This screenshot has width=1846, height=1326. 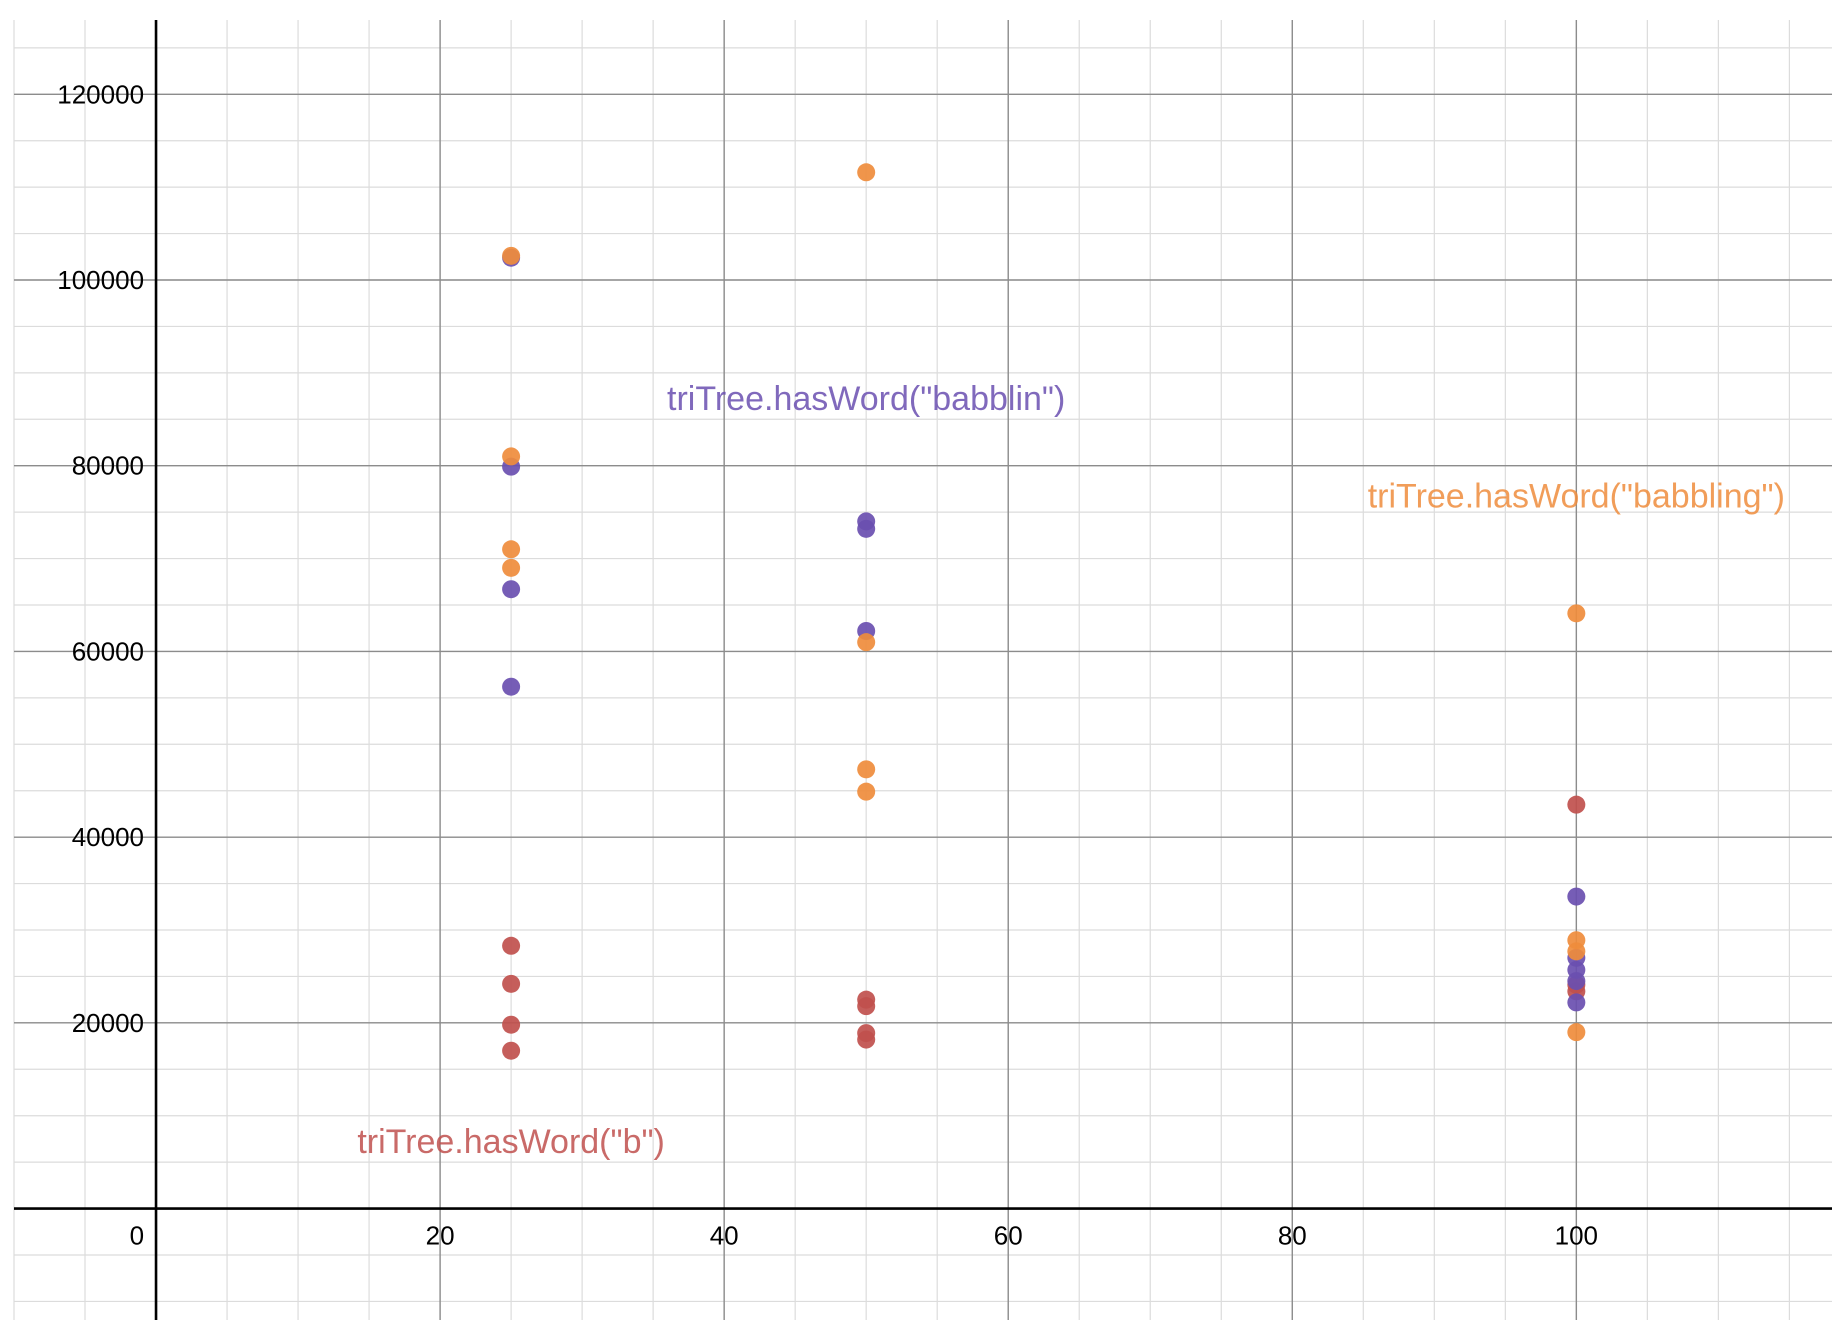 I want to click on x-tick-label: 80, so click(x=1292, y=1236).